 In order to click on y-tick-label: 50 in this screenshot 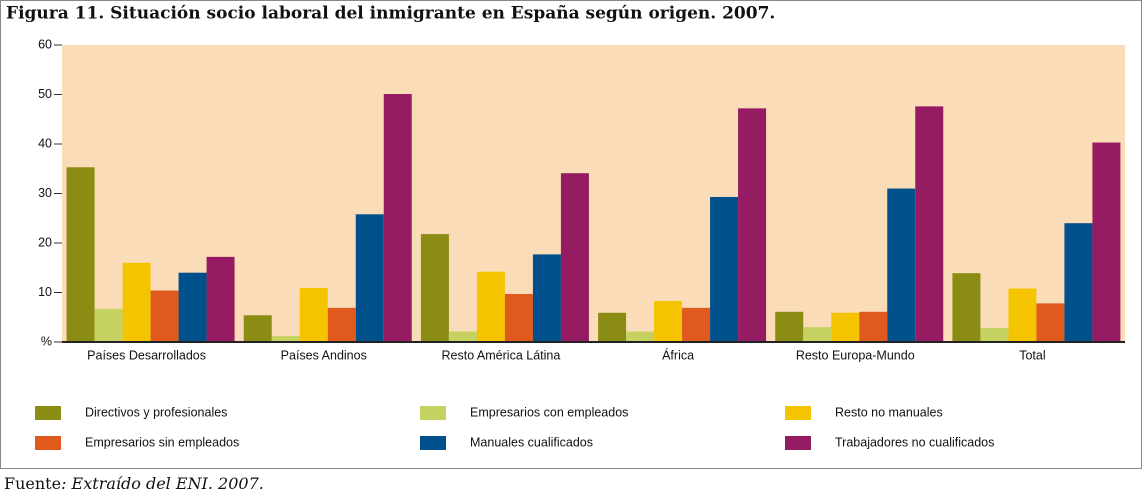, I will do `click(45, 94)`.